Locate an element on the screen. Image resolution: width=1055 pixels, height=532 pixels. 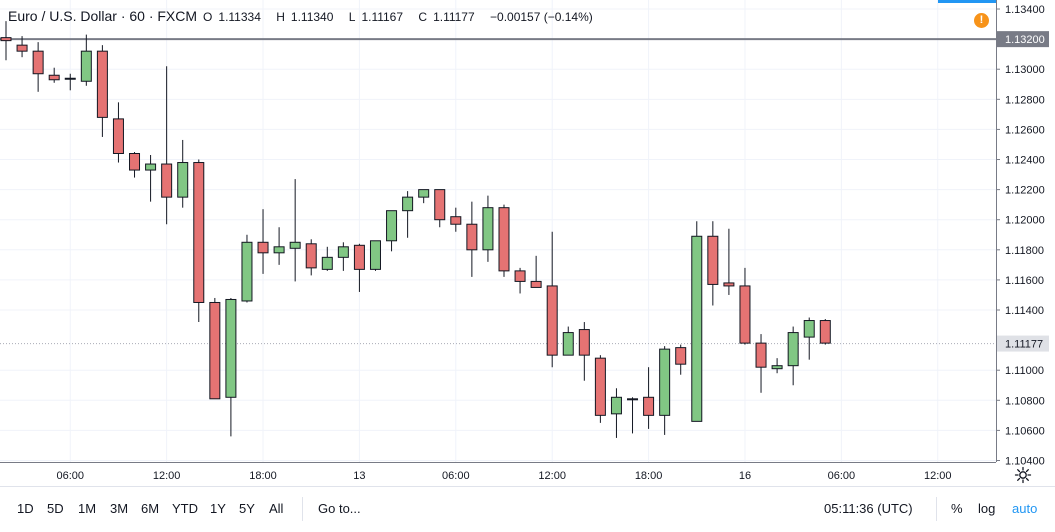
time-axis-label: 13 is located at coordinates (359, 476).